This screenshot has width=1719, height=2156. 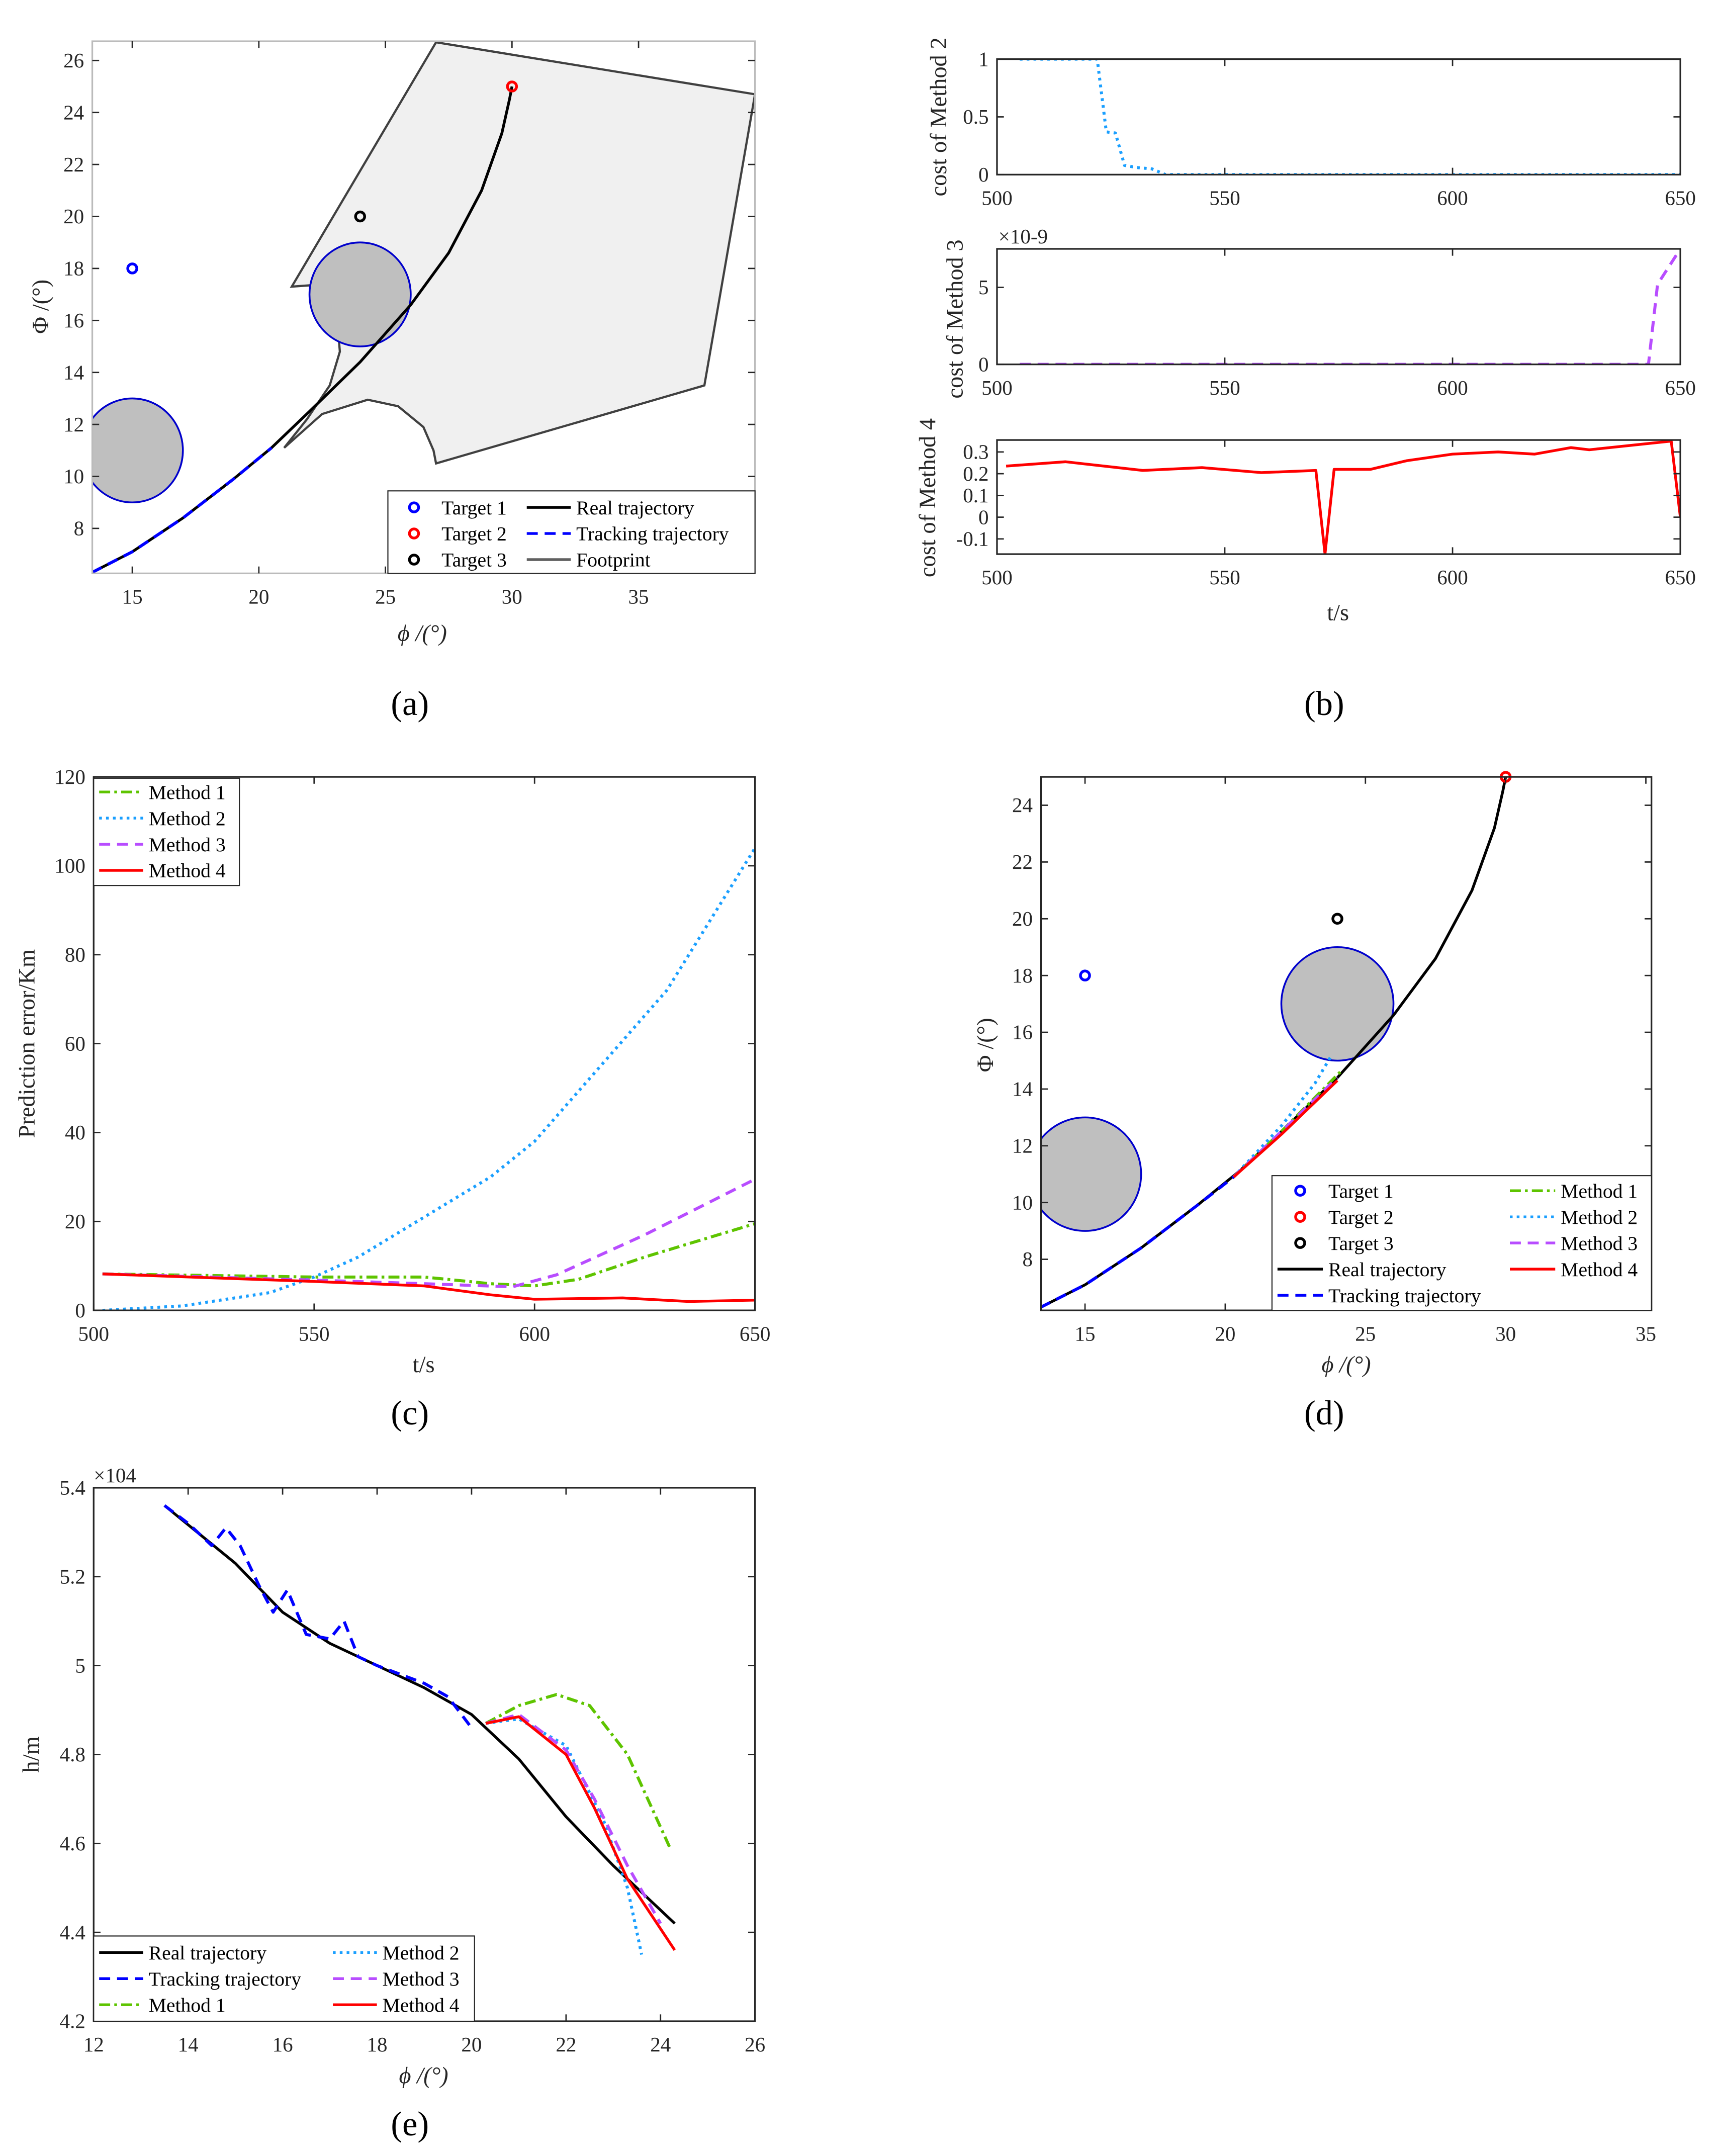 I want to click on y-tick-label: 14, so click(x=74, y=373).